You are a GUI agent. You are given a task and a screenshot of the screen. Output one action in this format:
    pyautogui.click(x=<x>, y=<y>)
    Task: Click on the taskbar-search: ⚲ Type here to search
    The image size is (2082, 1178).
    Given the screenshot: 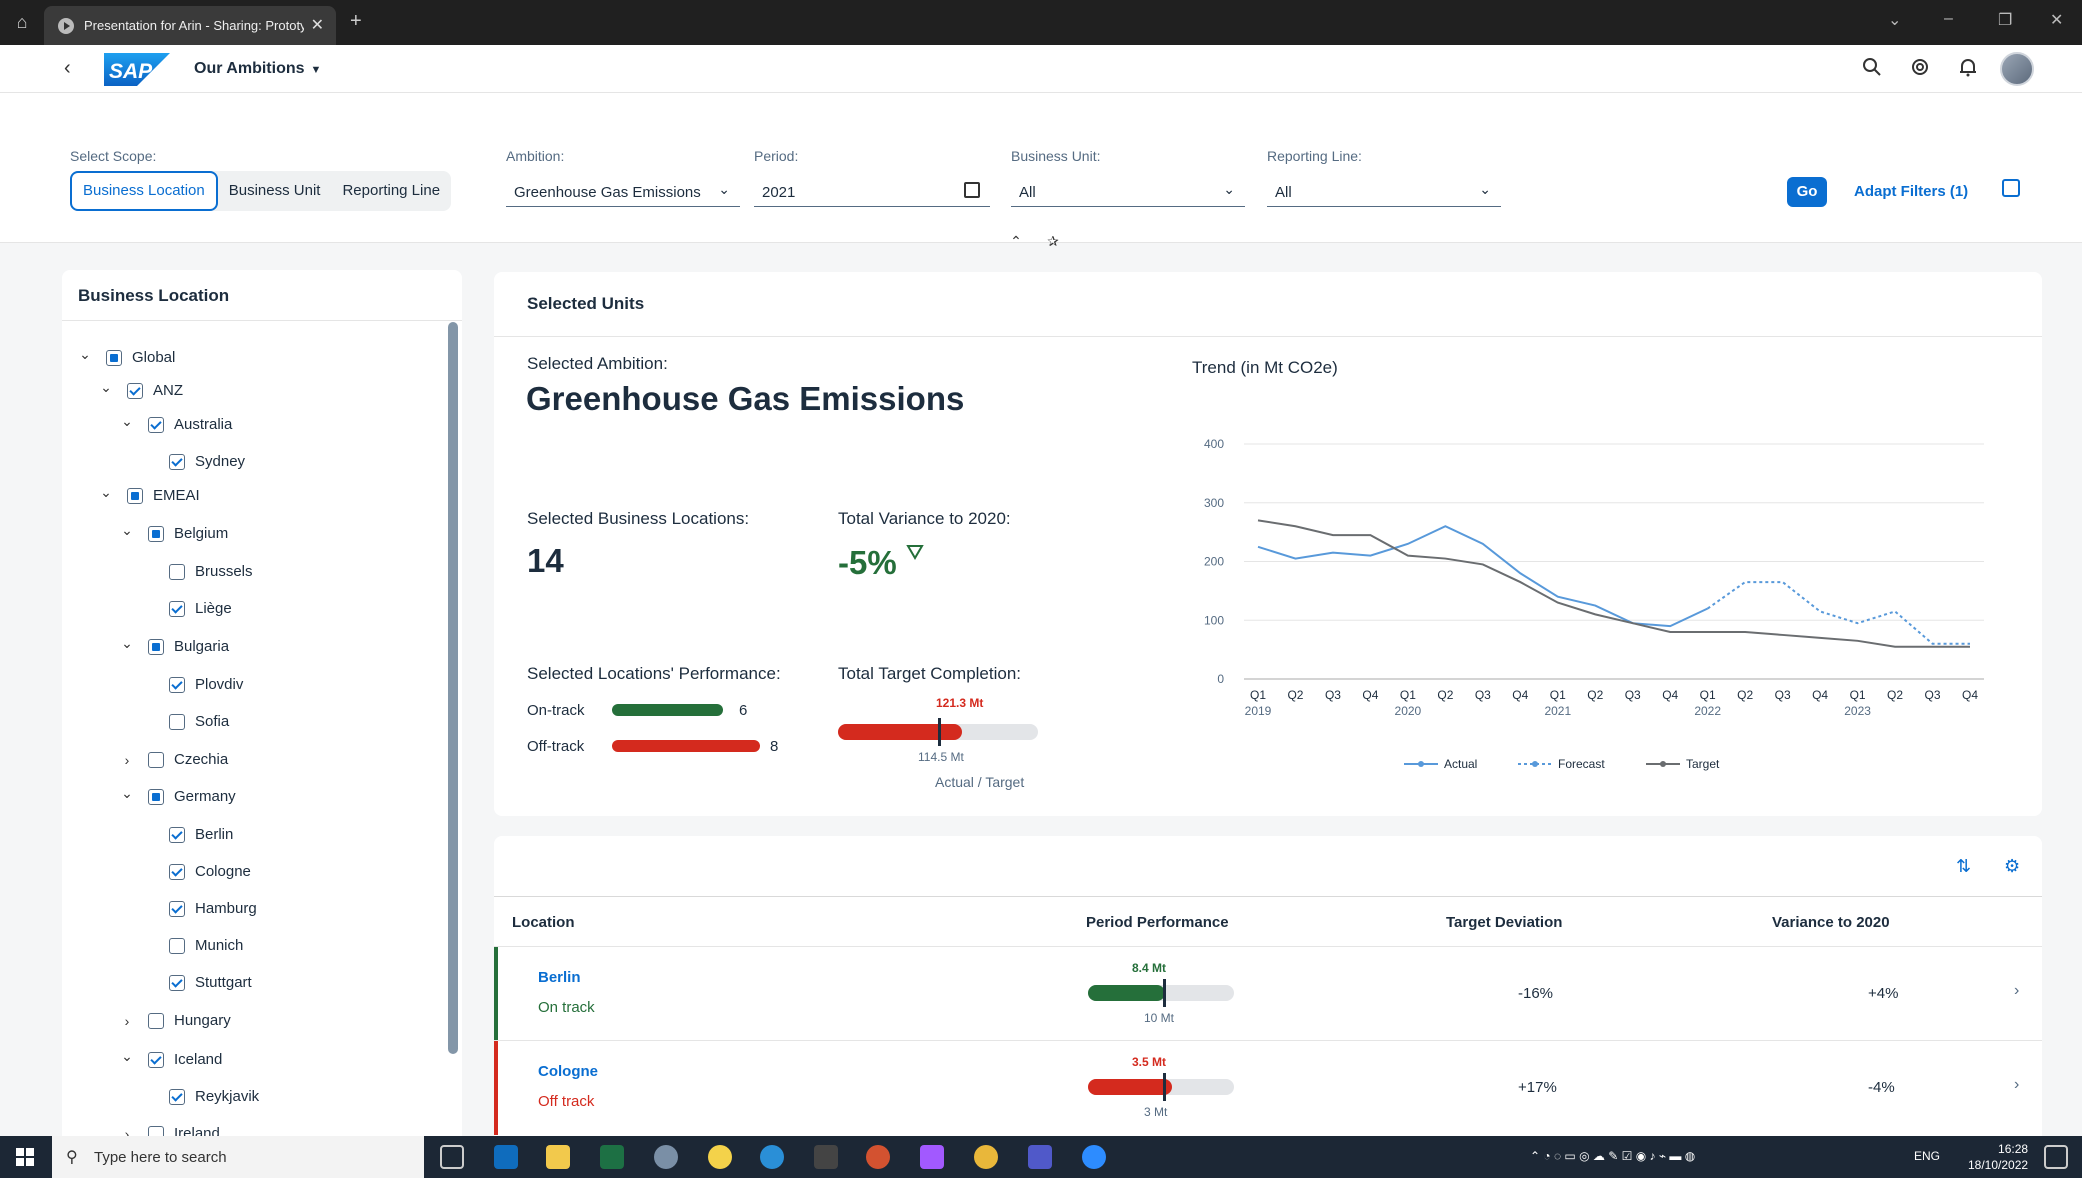 What is the action you would take?
    pyautogui.click(x=238, y=1157)
    